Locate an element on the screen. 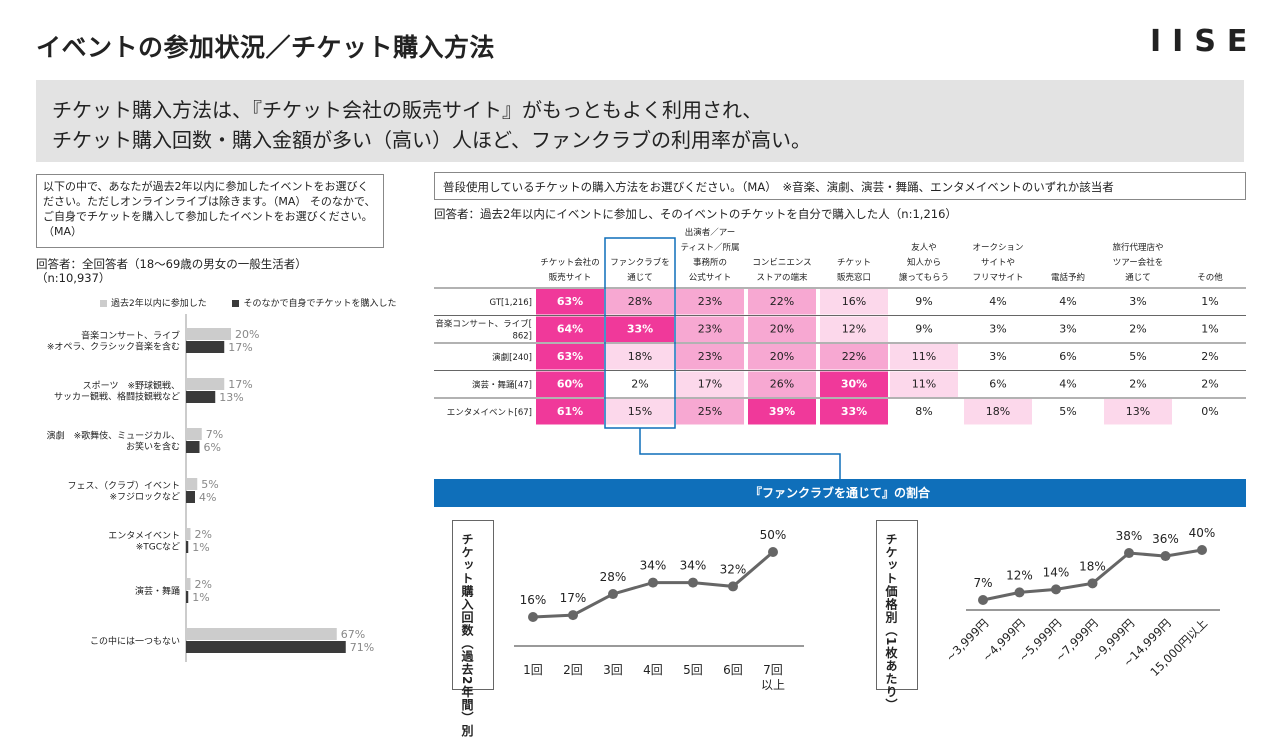  table-row-label: GT[1,216] is located at coordinates (511, 303).